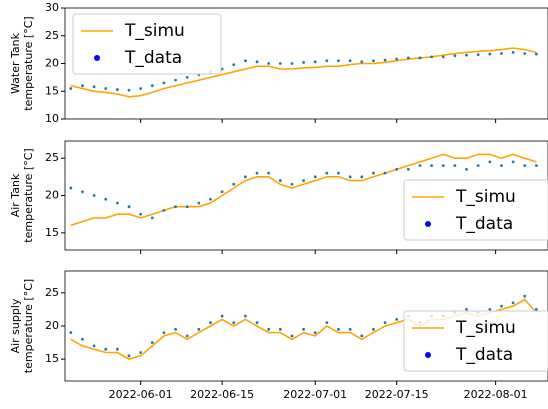 This screenshot has height=409, width=548. Describe the element at coordinates (428, 224) in the screenshot. I see `legend-marker` at that location.